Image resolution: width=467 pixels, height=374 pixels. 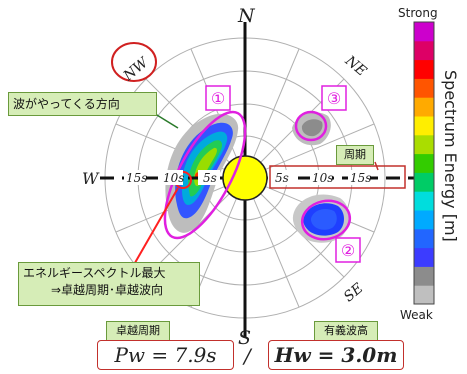 I want to click on period-scale-box, so click(x=337, y=177).